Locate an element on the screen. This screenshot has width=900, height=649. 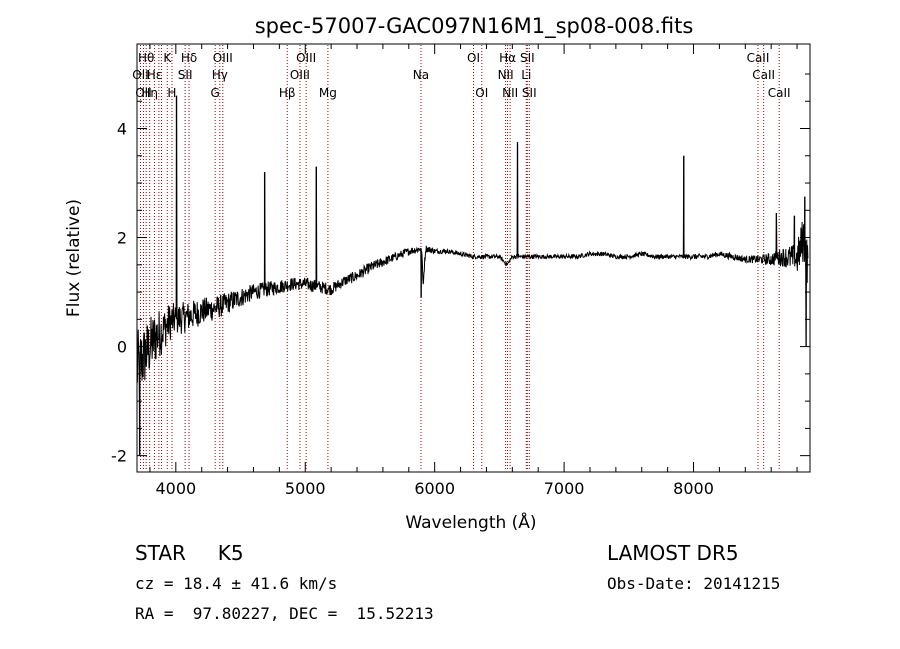
y-axis-label: Flux (relative) is located at coordinates (74, 258).